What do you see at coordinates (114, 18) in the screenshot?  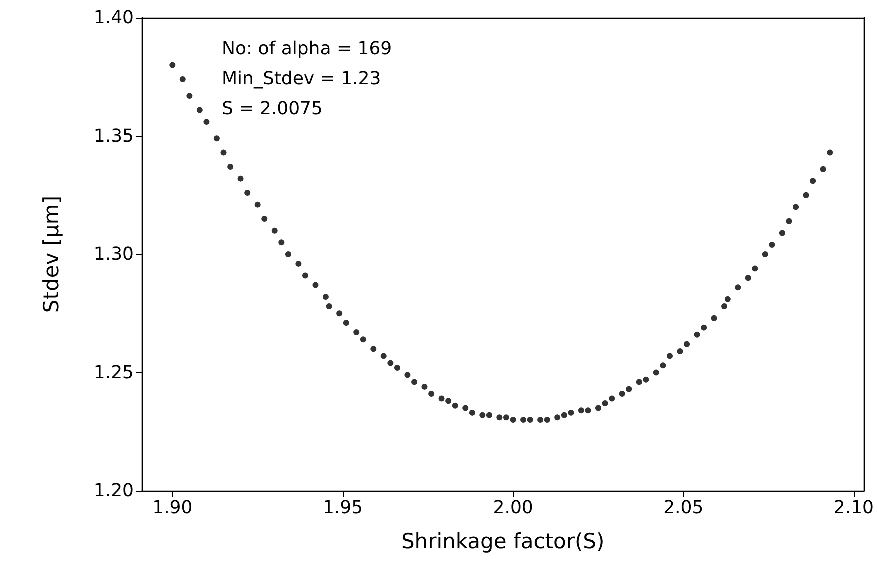 I see `y-tick-label: 1.40` at bounding box center [114, 18].